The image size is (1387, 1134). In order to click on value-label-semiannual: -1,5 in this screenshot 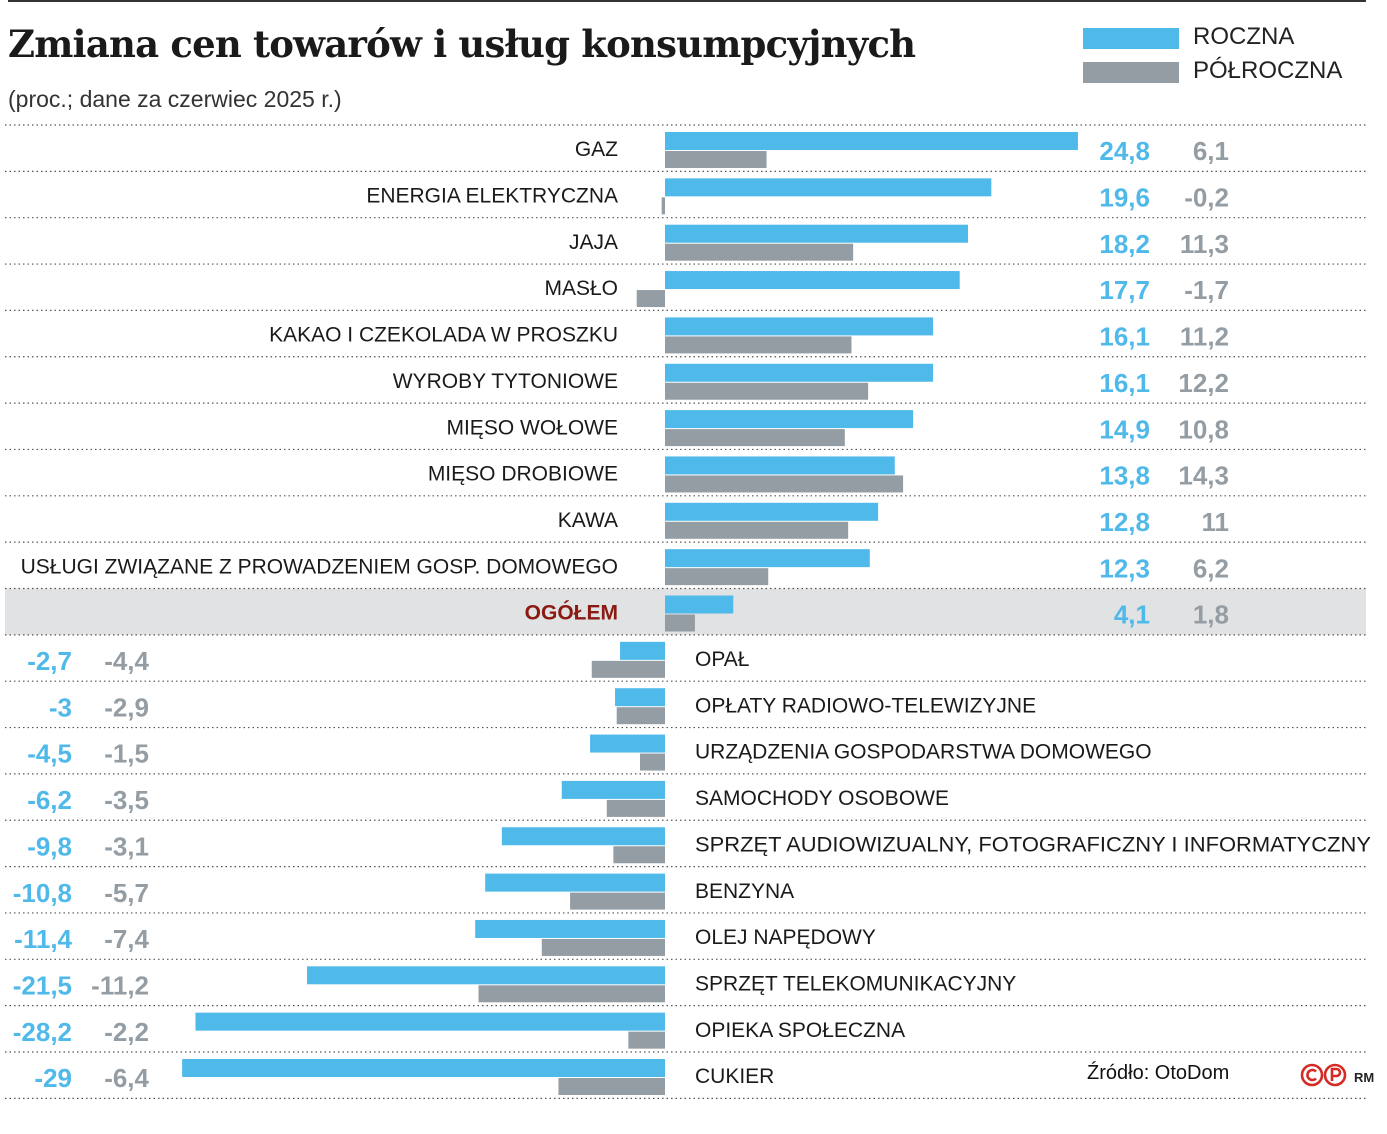, I will do `click(126, 754)`.